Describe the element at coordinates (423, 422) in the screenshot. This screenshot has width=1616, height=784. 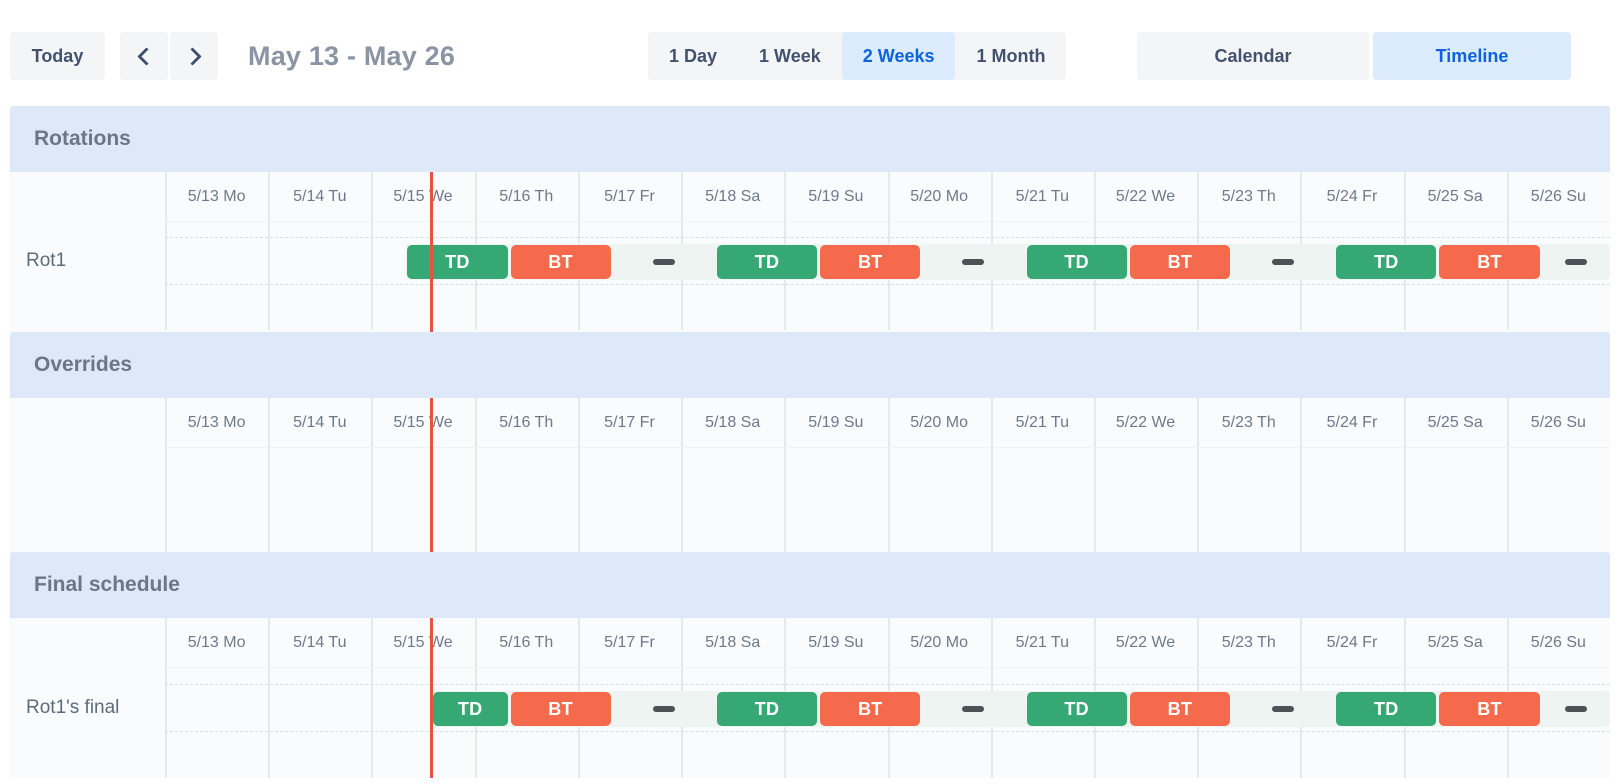
I see `date-cell: 5/15 We` at that location.